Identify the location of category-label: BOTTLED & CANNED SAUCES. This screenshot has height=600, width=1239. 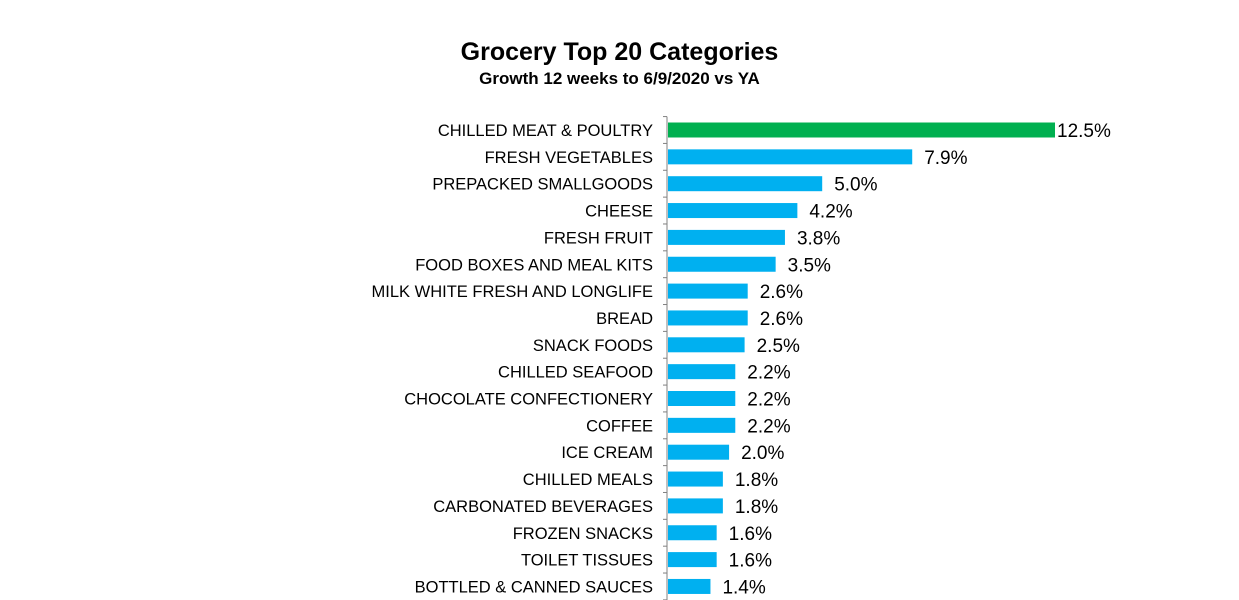
(534, 587).